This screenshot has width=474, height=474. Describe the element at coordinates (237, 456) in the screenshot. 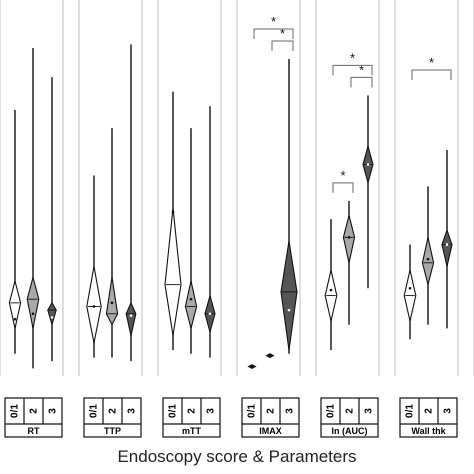

I see `chart-caption: Endoscopy score & Parameters` at that location.